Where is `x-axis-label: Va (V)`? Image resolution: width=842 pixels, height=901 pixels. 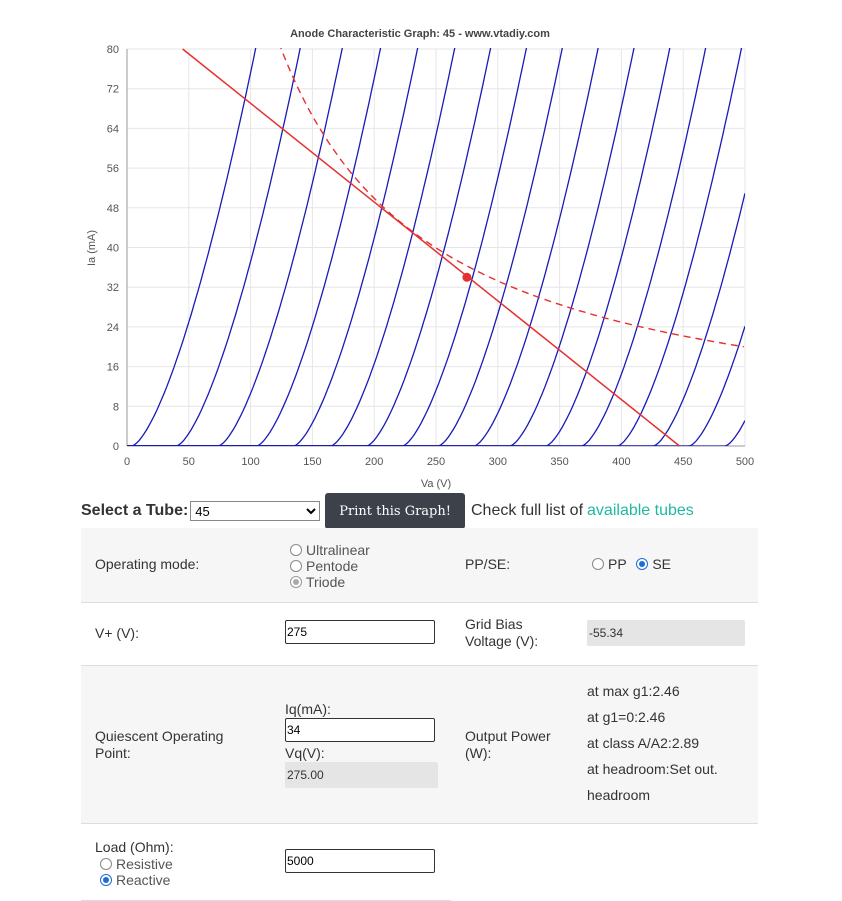 x-axis-label: Va (V) is located at coordinates (436, 484).